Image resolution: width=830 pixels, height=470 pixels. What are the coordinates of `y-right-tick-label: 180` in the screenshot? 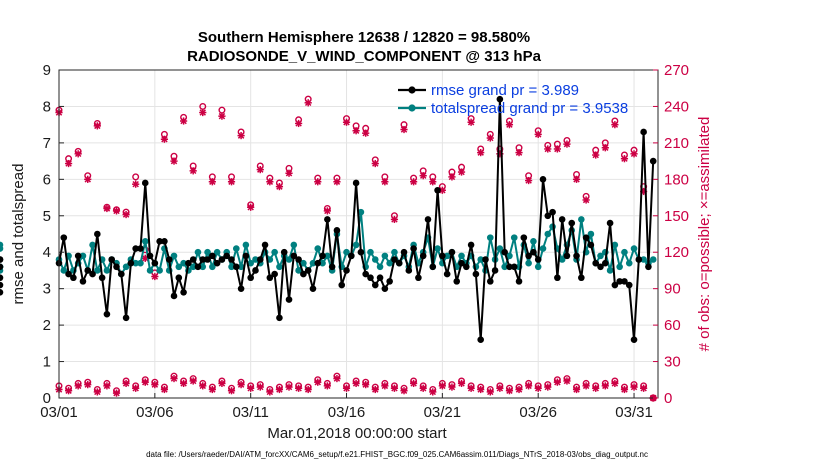 It's located at (676, 179).